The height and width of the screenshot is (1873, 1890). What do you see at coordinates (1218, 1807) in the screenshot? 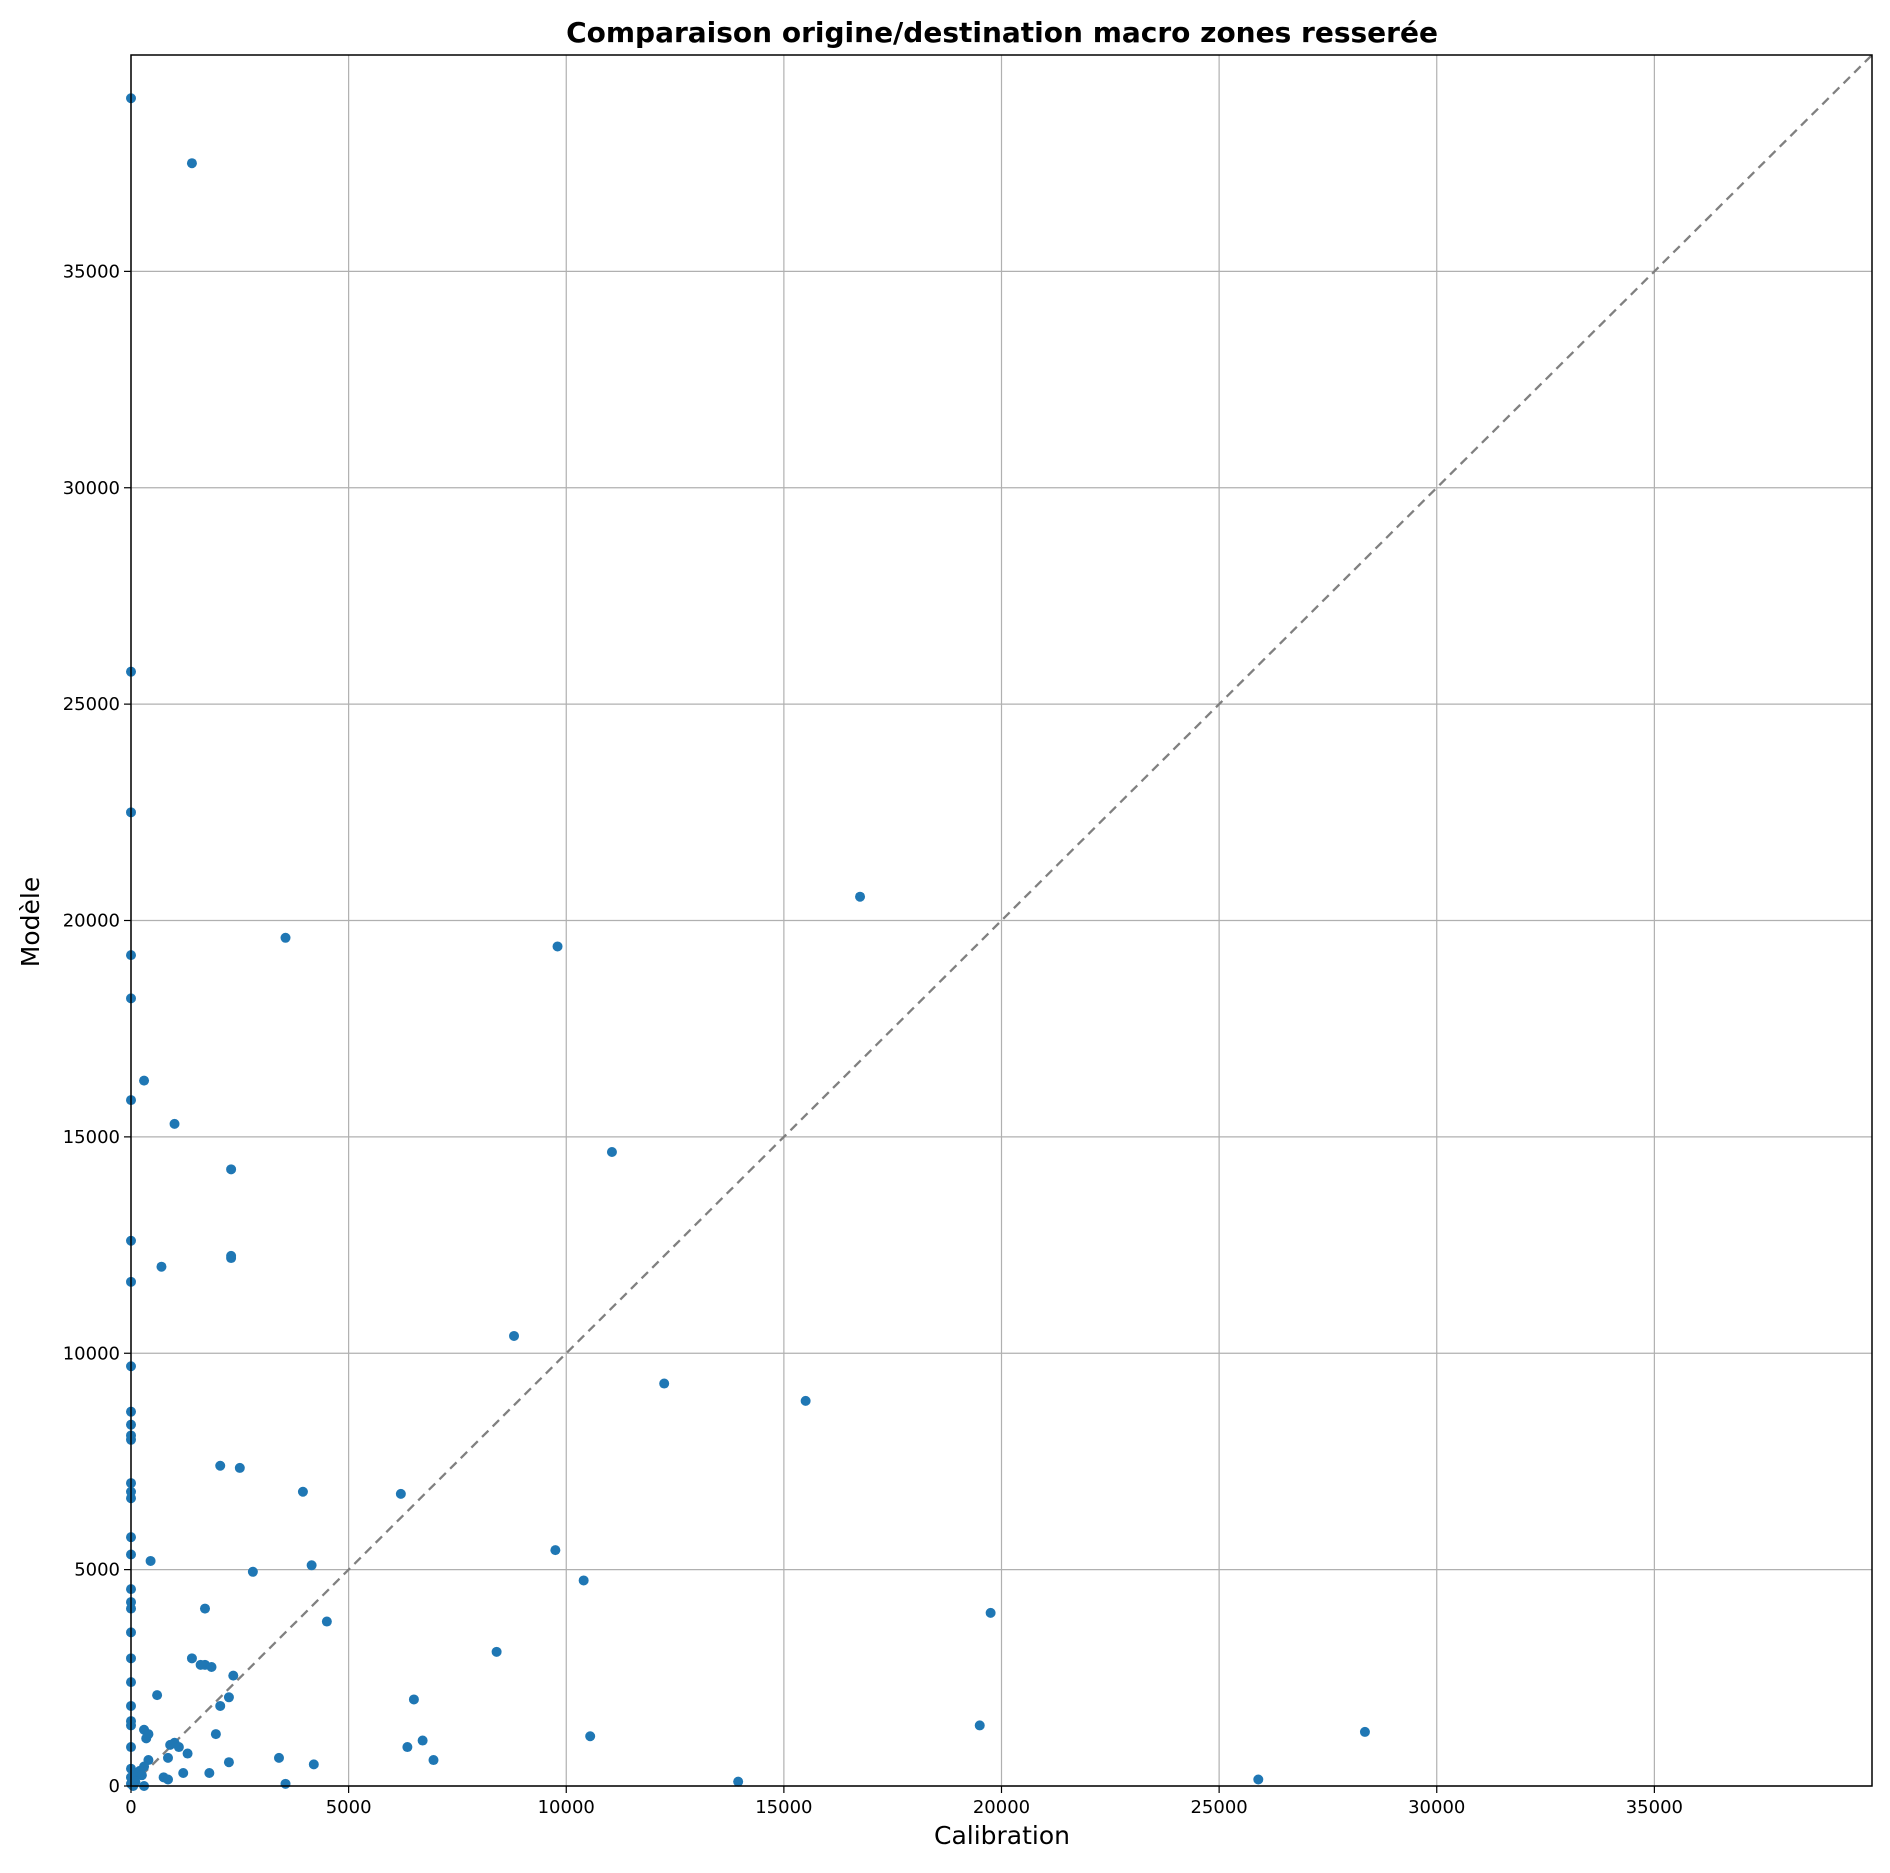
I see `x-tick-label: 25000` at bounding box center [1218, 1807].